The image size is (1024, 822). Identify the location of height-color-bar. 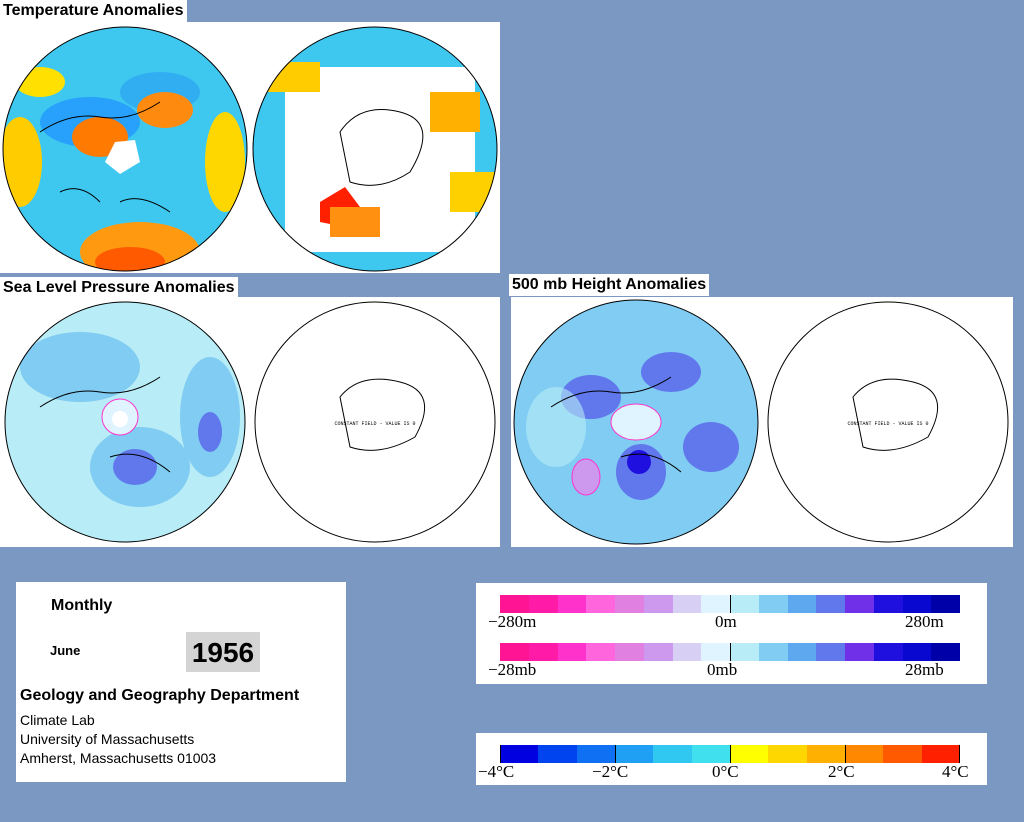
(730, 604).